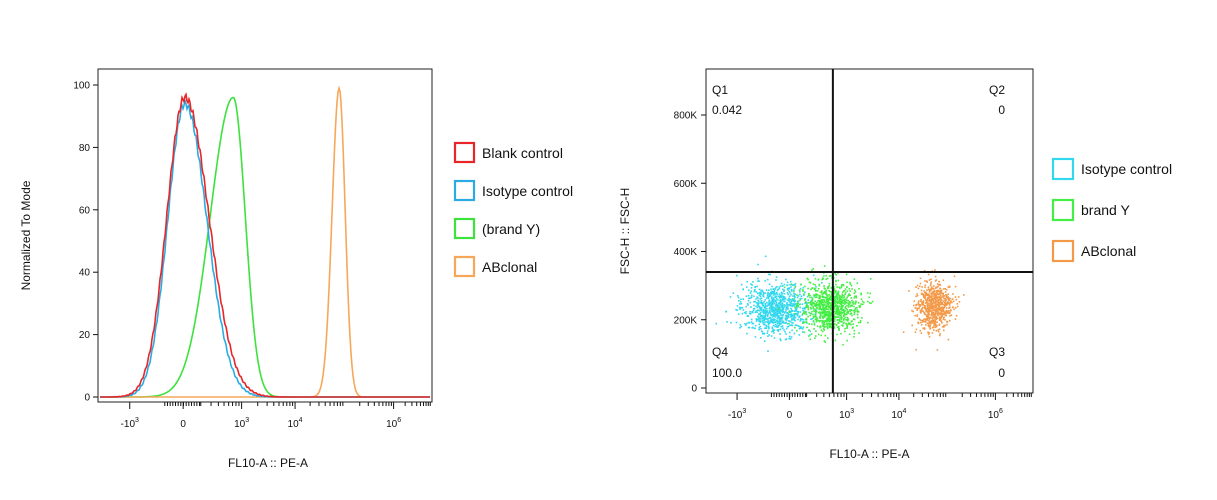 This screenshot has height=500, width=1217. Describe the element at coordinates (1105, 210) in the screenshot. I see `scatter-legend-label: brand Y` at that location.